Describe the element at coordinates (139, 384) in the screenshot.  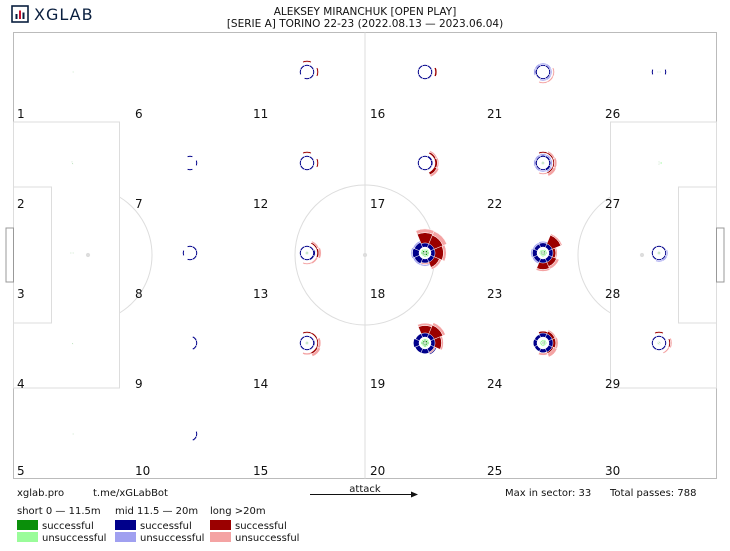
I see `zone-9-label: 9` at that location.